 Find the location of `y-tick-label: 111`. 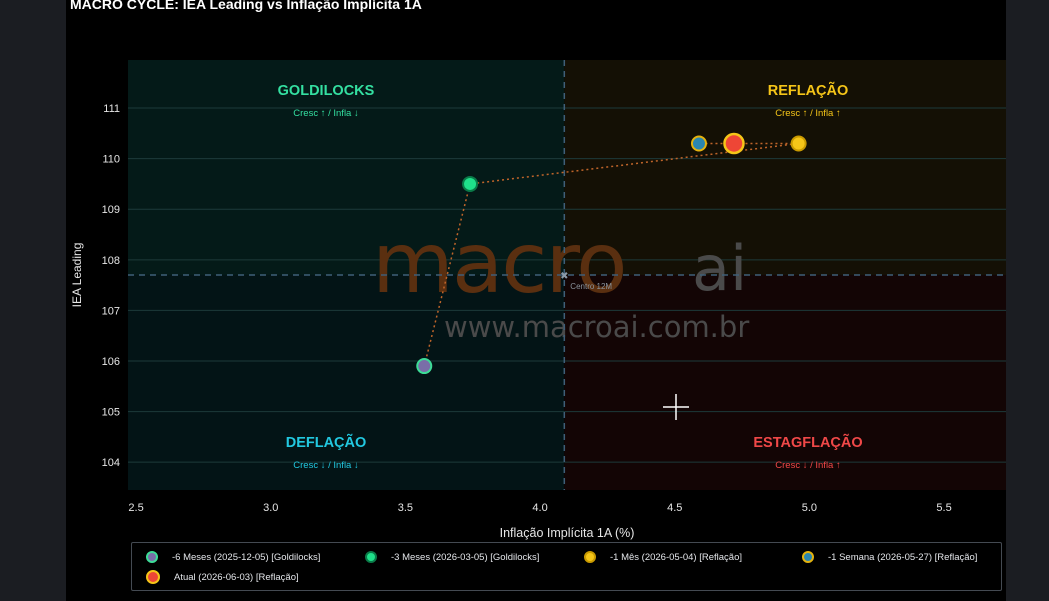

y-tick-label: 111 is located at coordinates (111, 109).